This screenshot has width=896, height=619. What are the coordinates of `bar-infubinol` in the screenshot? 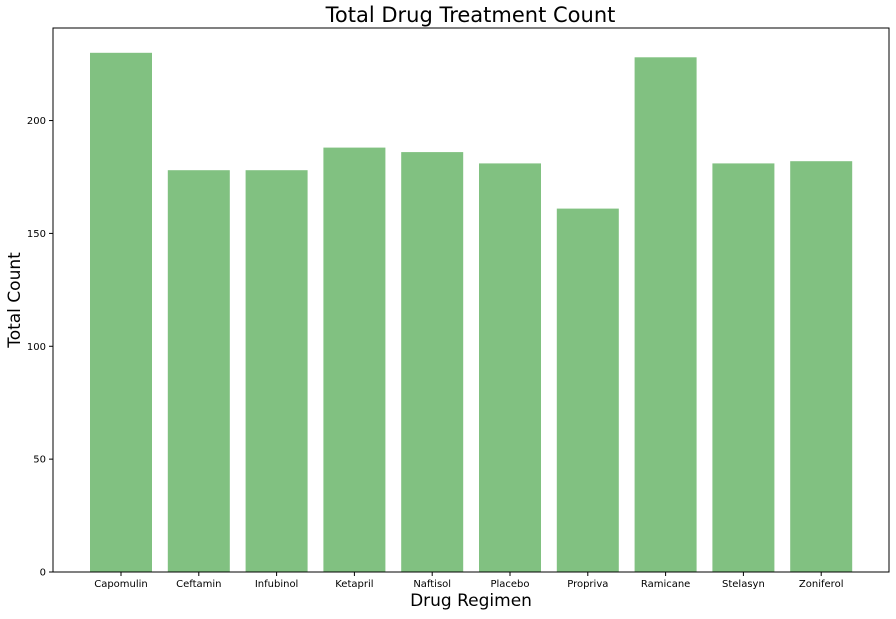 It's located at (276, 371).